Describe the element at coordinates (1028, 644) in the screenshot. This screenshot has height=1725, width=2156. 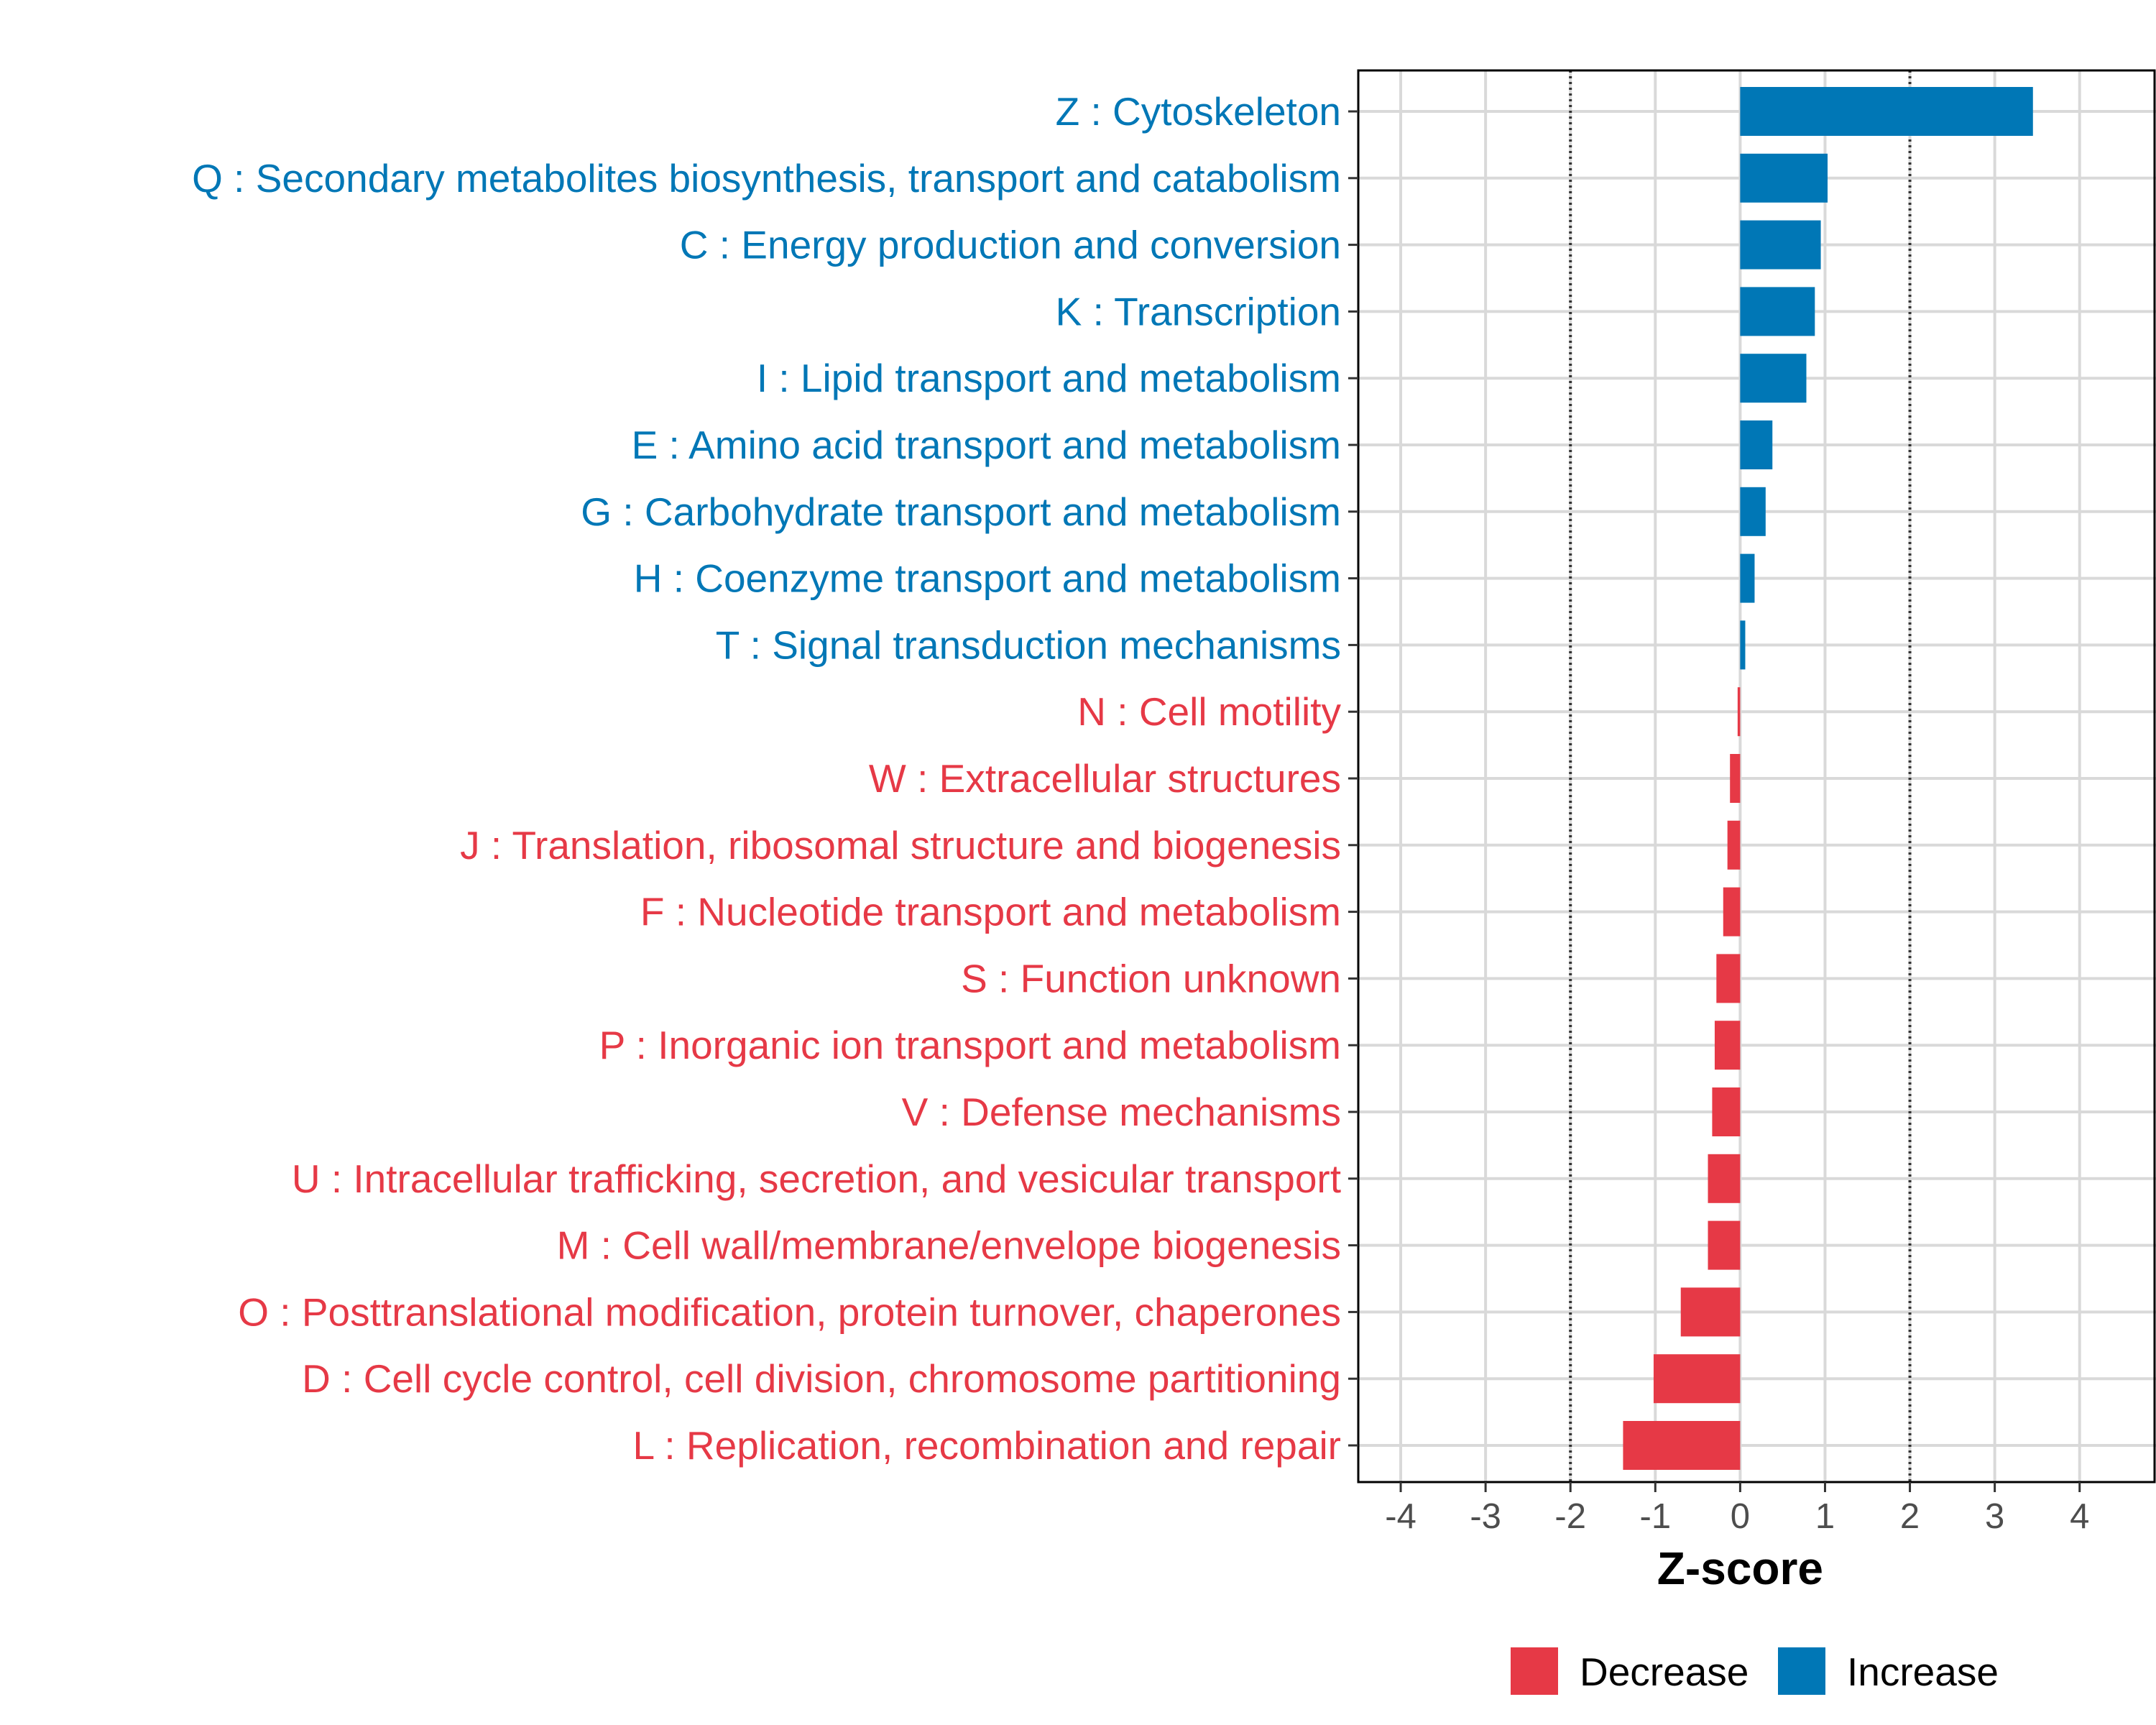
I see `category-label: T : Signal transduction mechanisms` at that location.